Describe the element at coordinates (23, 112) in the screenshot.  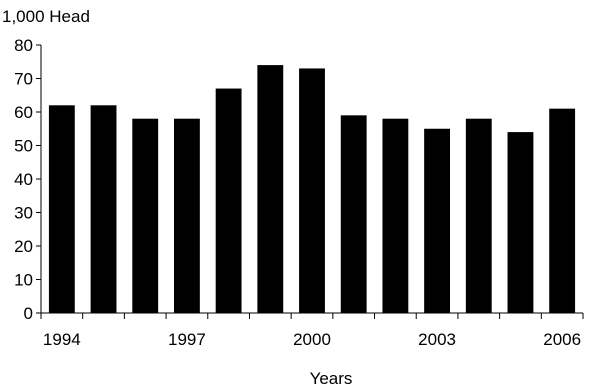
I see `y-tick-label-60: 60` at that location.